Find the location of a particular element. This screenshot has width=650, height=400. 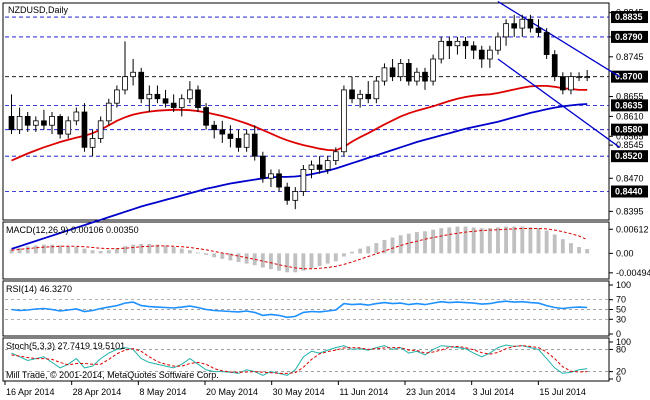

time-tick-label: 30 May 2014 is located at coordinates (299, 392).